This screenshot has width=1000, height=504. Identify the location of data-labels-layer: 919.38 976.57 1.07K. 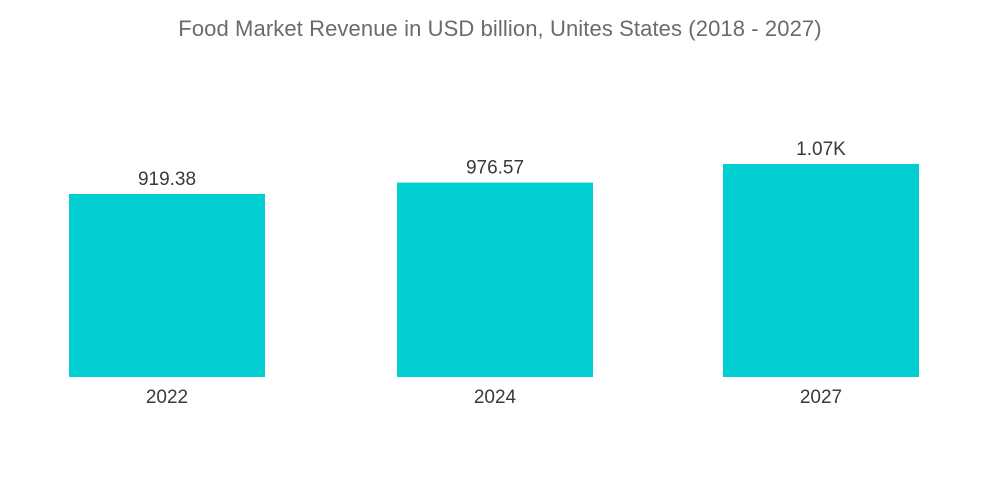
(492, 164).